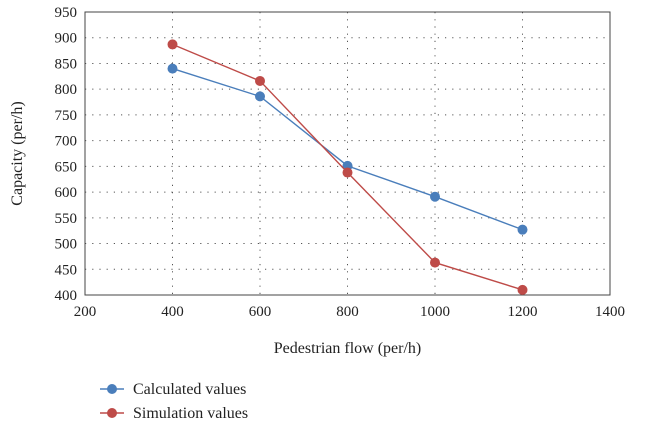 The width and height of the screenshot is (648, 430). I want to click on x-tick-label: 800, so click(347, 312).